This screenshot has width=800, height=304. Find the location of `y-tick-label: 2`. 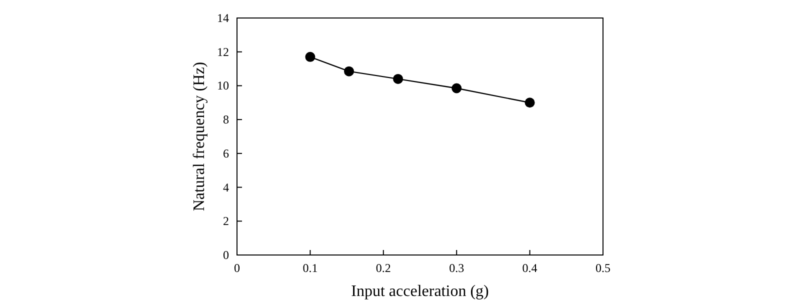

y-tick-label: 2 is located at coordinates (226, 221).